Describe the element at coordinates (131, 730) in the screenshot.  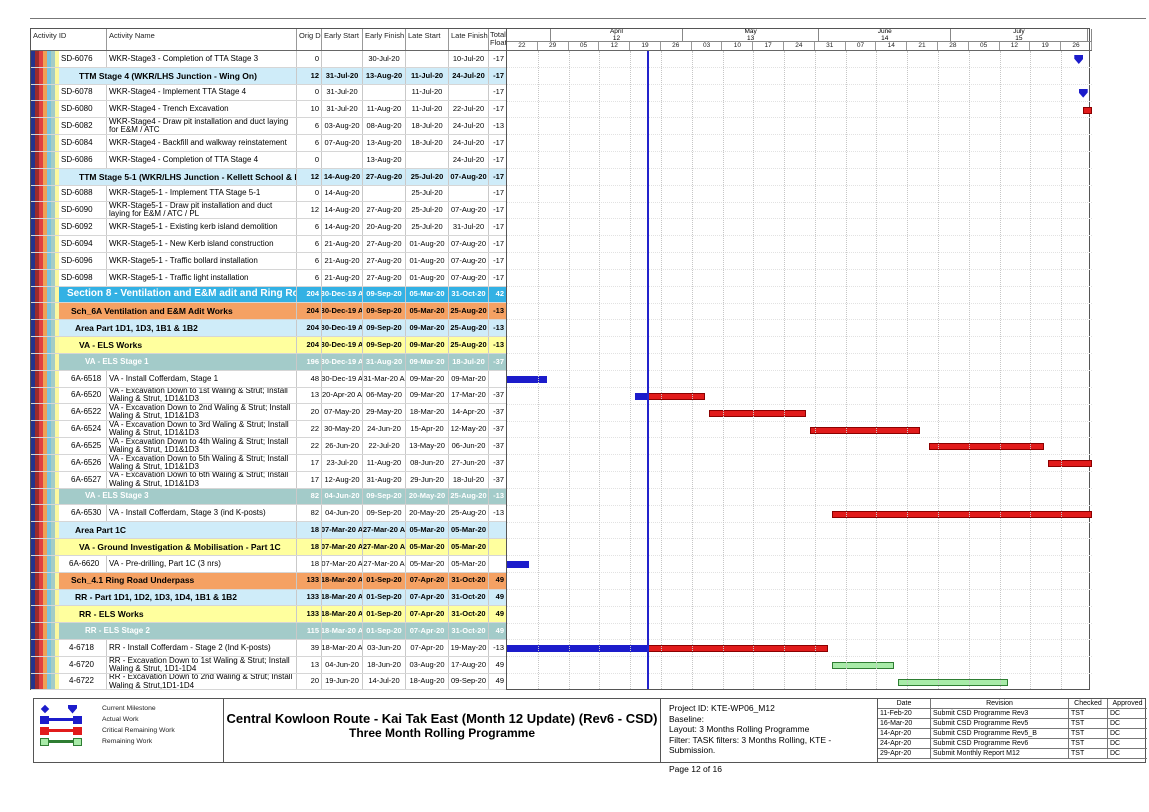
I see `legend-item: Critical Remaining Work` at that location.